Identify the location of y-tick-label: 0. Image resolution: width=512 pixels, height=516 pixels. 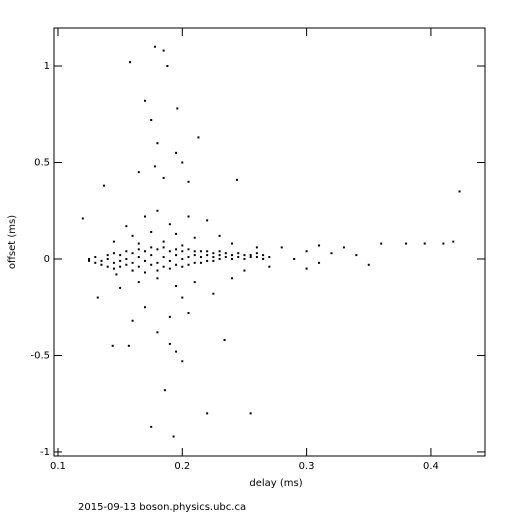
(47, 259).